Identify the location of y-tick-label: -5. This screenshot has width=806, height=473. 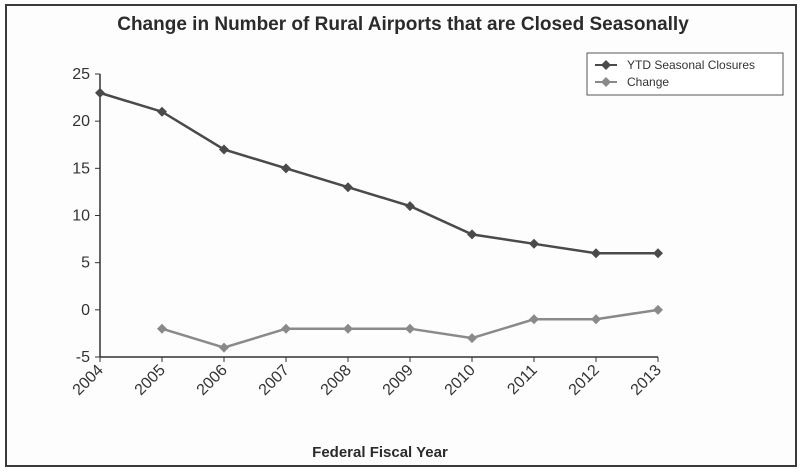
(83, 357).